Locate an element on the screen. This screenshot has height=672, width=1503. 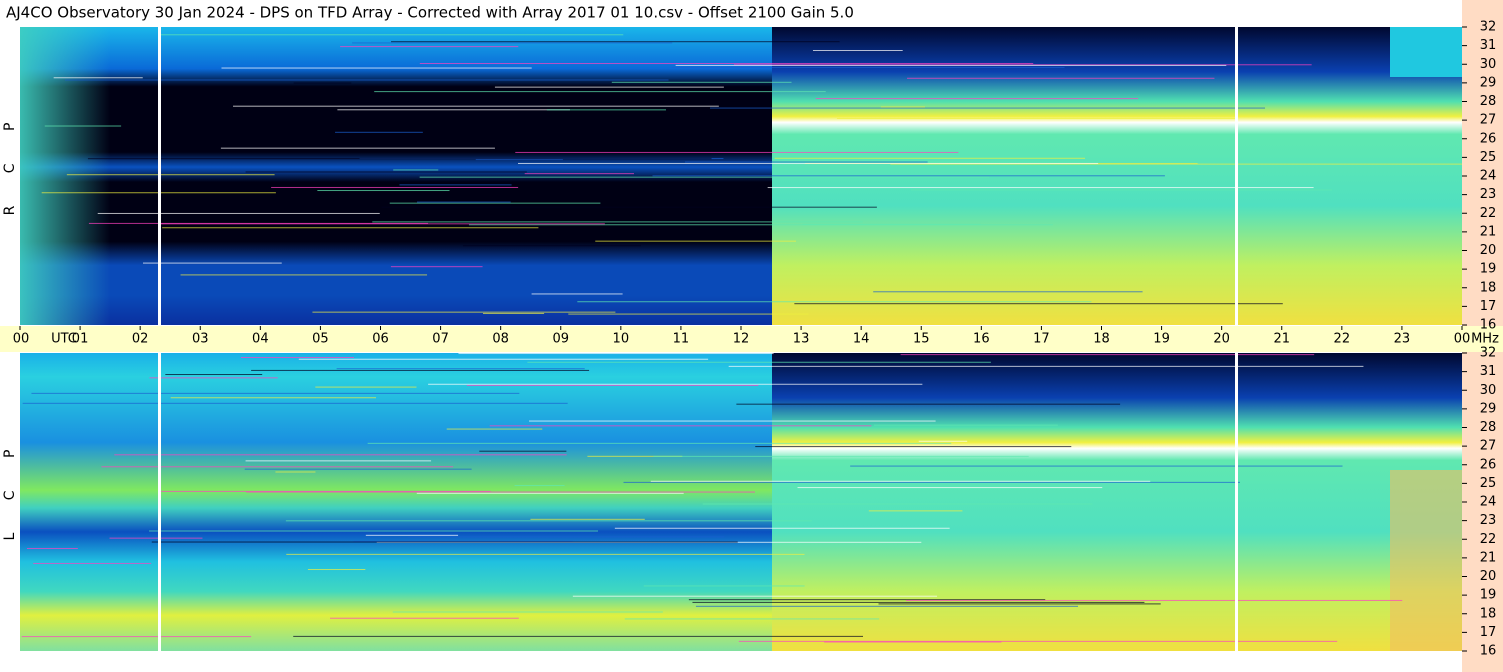
x-tick-label: 08 is located at coordinates (500, 339).